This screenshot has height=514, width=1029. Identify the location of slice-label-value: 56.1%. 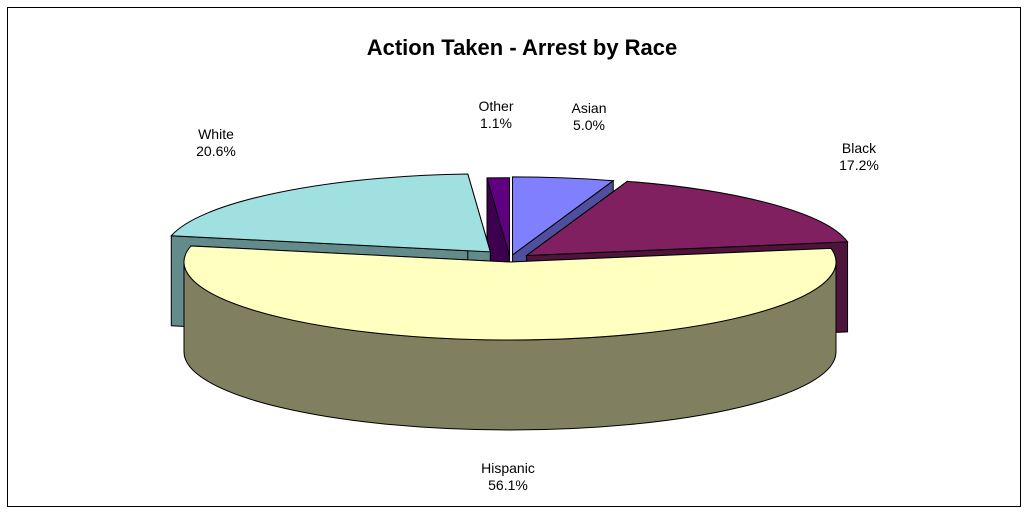
(508, 485).